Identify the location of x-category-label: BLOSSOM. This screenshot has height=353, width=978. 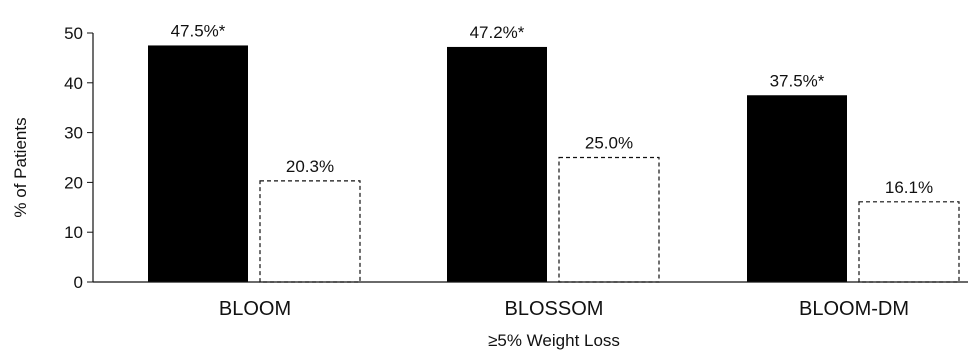
(554, 309).